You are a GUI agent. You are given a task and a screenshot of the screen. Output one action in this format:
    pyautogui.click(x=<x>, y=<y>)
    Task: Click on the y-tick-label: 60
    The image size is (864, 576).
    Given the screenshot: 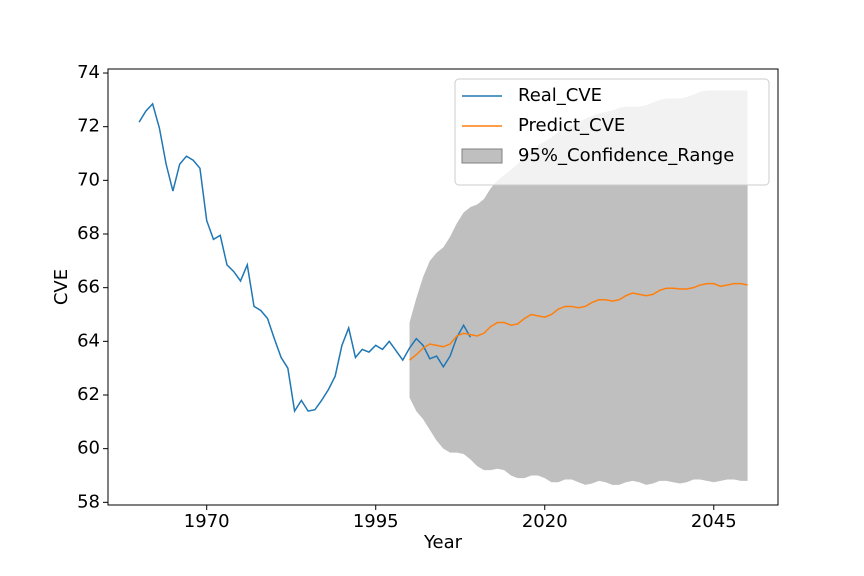 What is the action you would take?
    pyautogui.click(x=88, y=448)
    